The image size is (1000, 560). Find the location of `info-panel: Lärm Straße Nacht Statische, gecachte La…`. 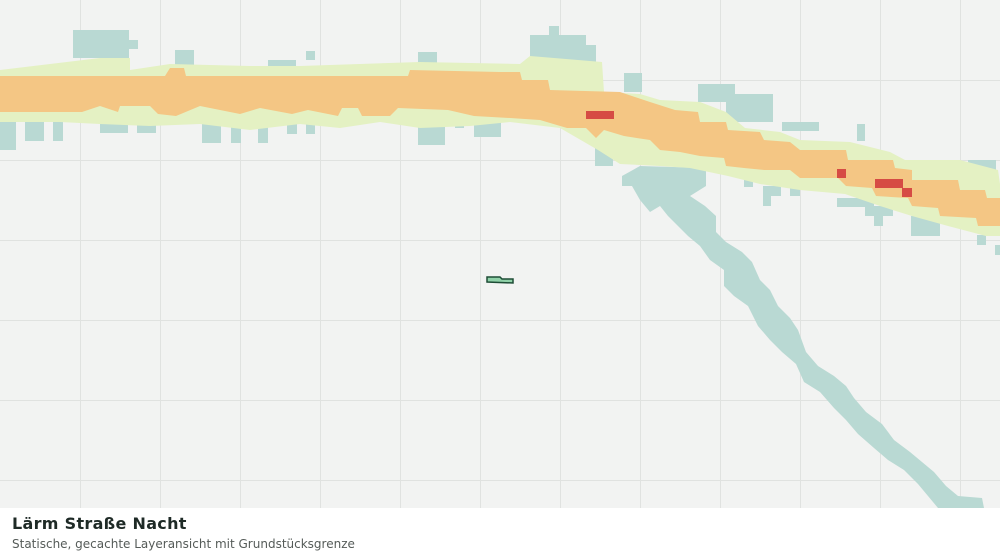

info-panel: Lärm Straße Nacht Statische, gecachte La… is located at coordinates (500, 534).